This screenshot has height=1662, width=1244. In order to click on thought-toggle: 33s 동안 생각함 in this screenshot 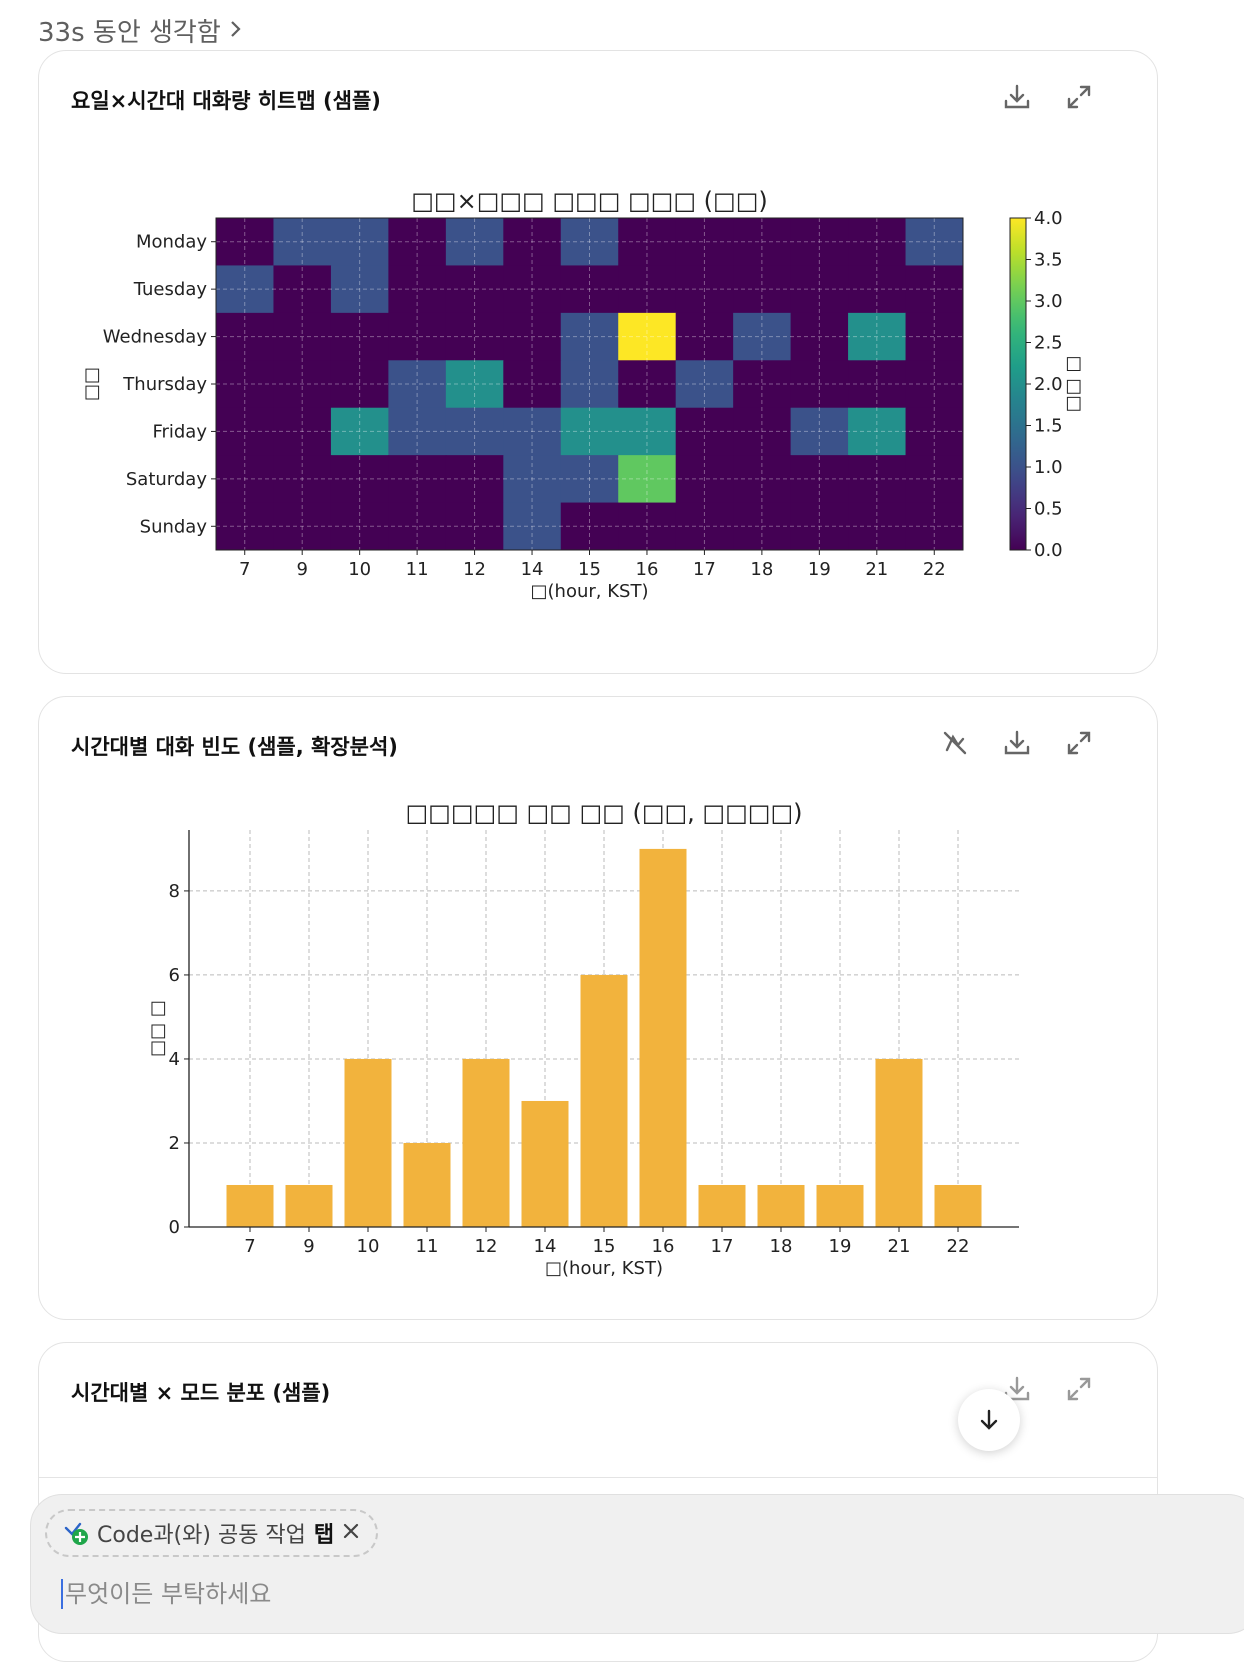, I will do `click(140, 30)`.